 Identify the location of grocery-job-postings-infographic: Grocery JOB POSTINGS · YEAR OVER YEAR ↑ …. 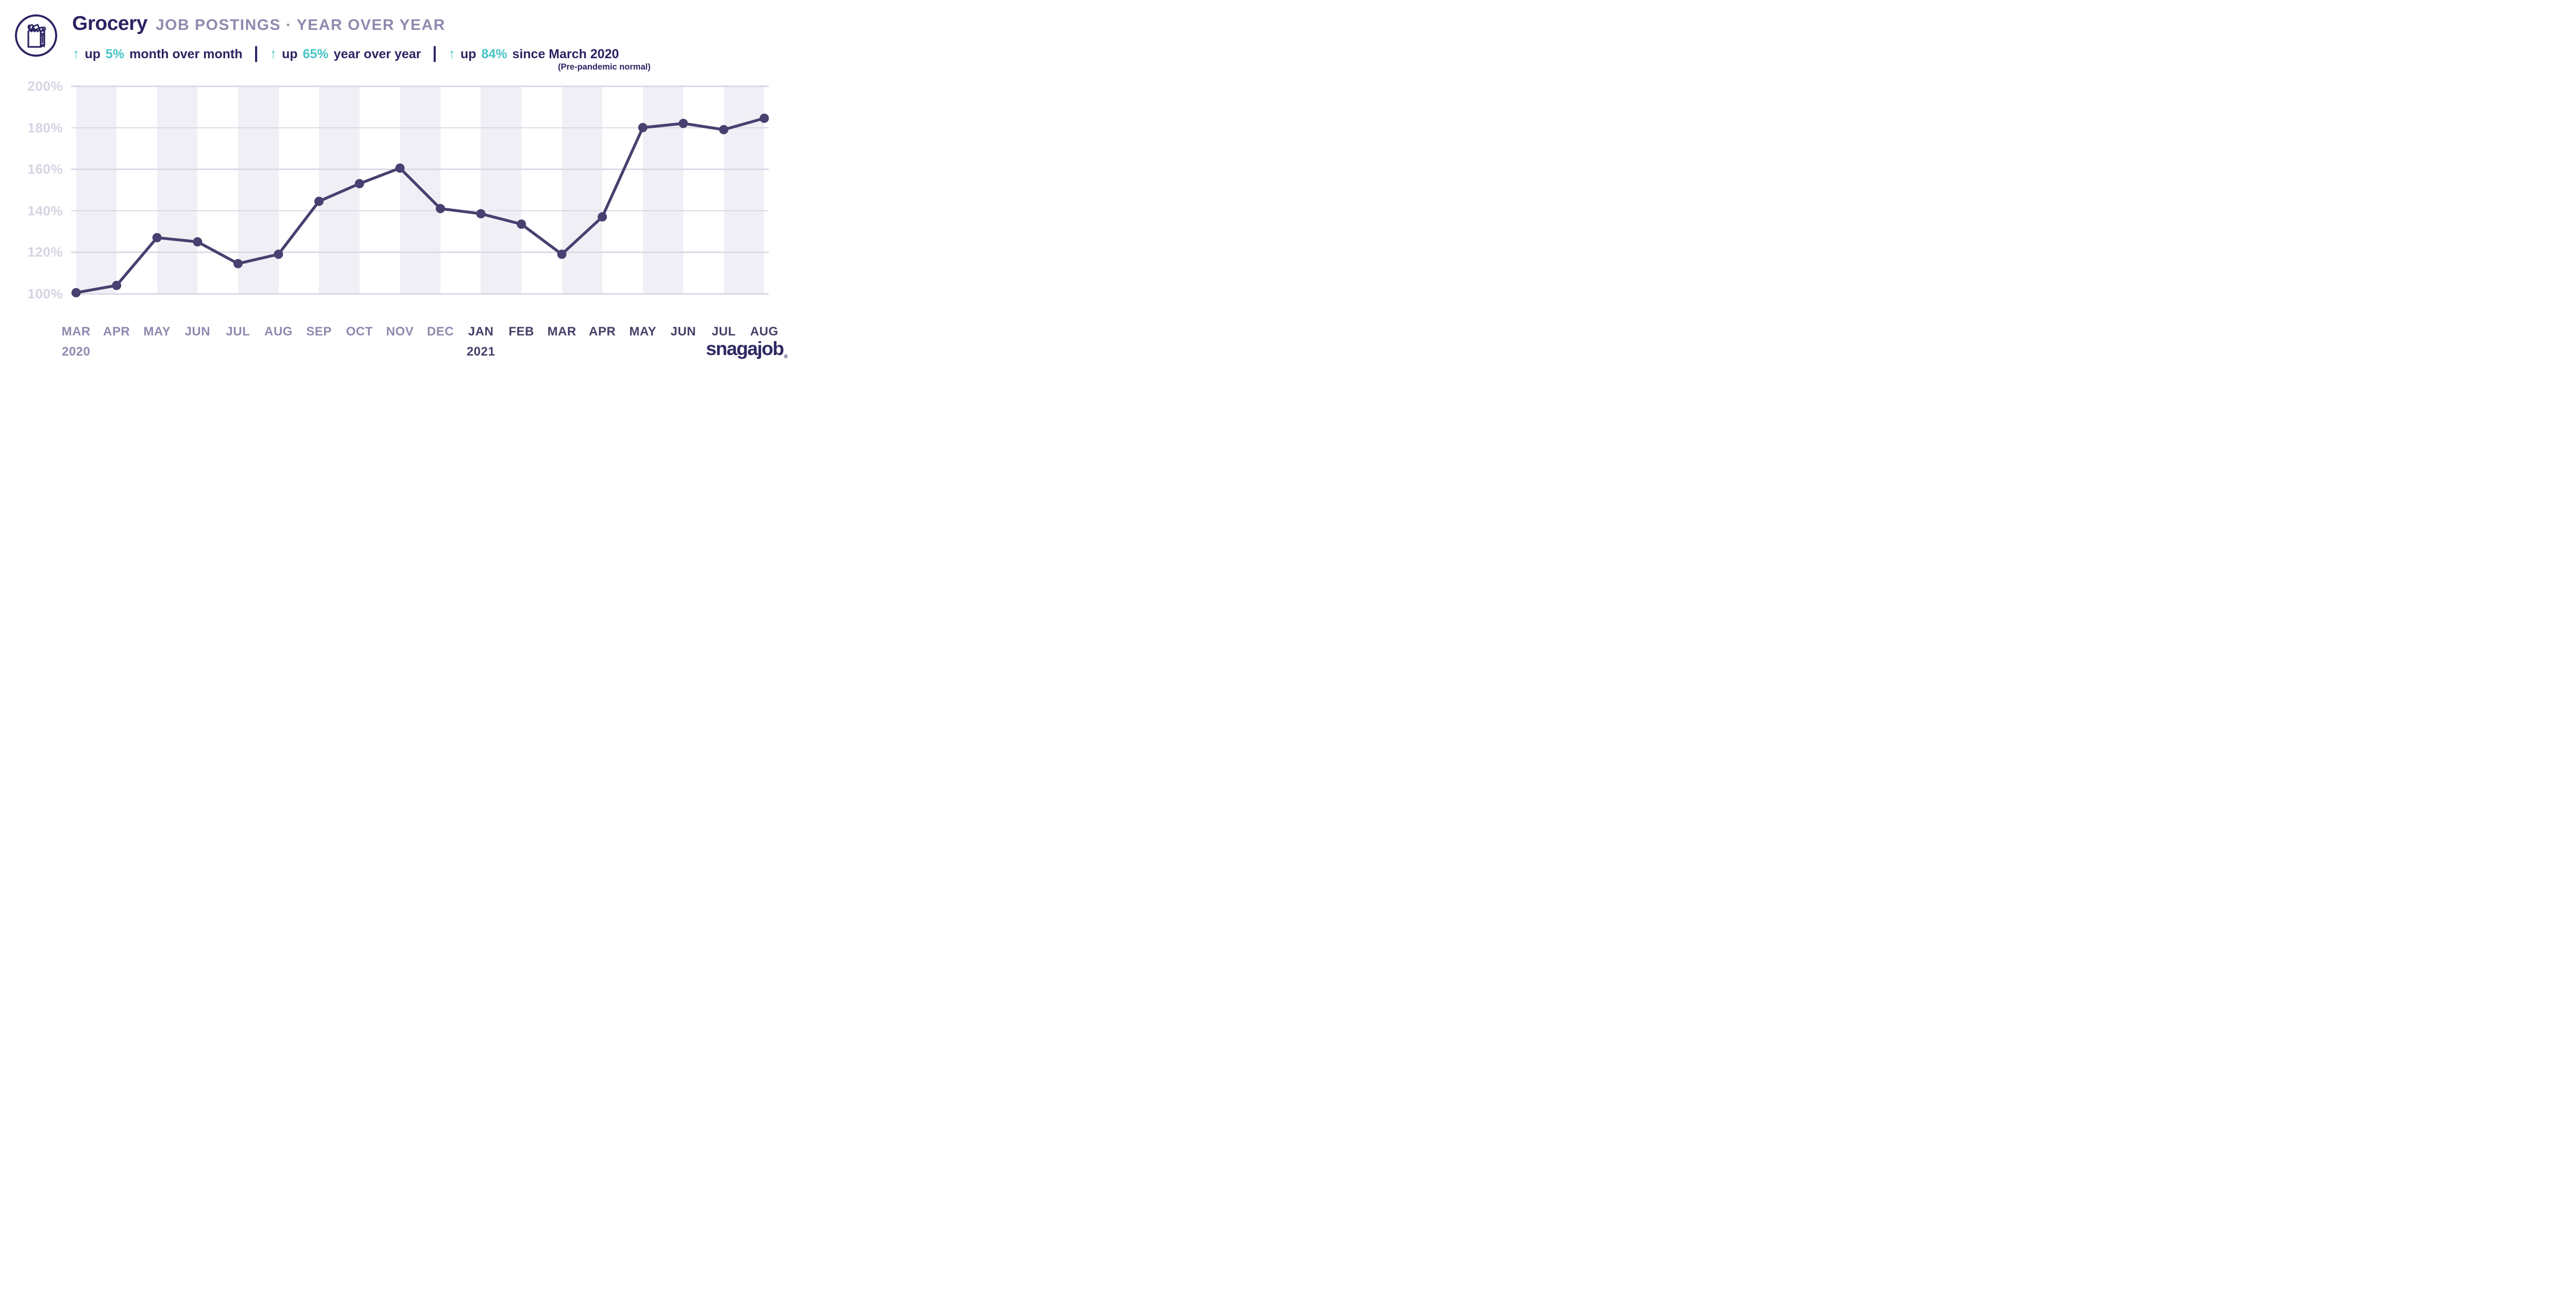
(403, 188).